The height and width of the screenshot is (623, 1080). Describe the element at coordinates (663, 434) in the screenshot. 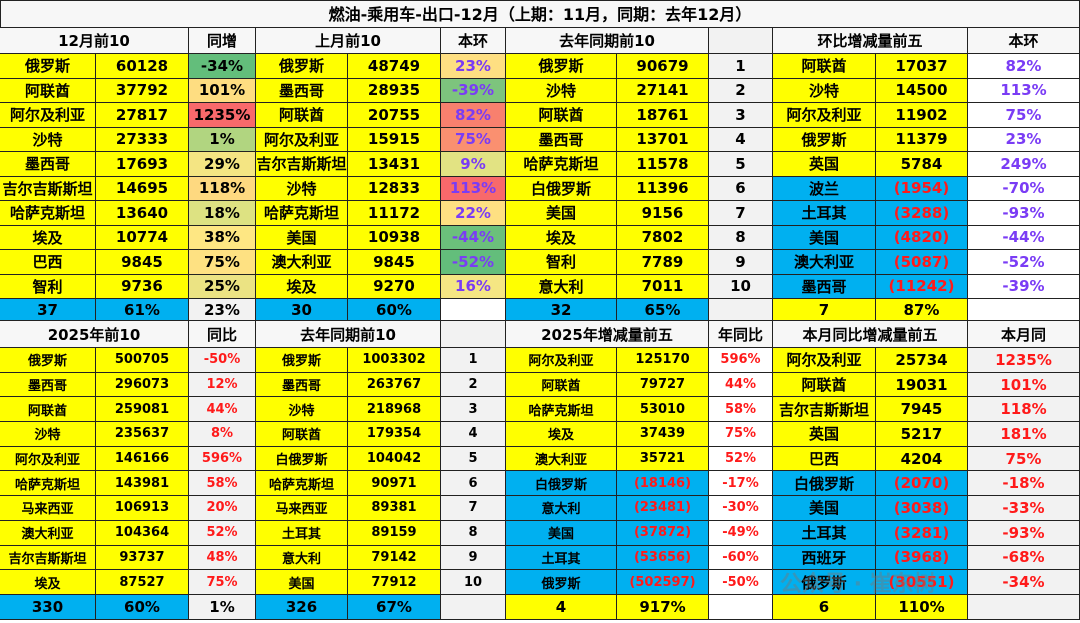

I see `value-cell: 37439` at that location.